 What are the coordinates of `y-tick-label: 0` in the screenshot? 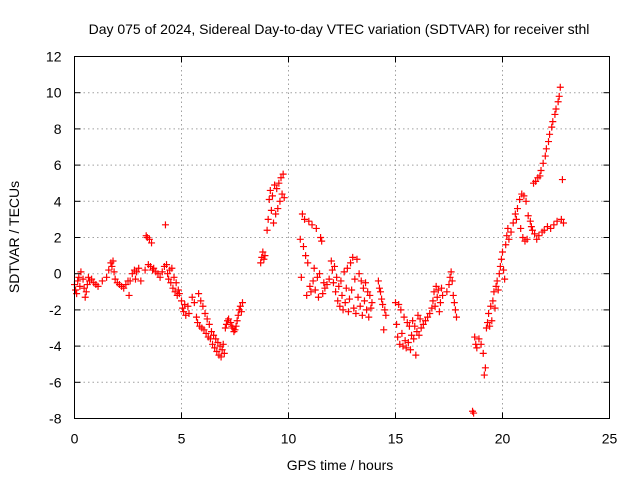 It's located at (58, 274).